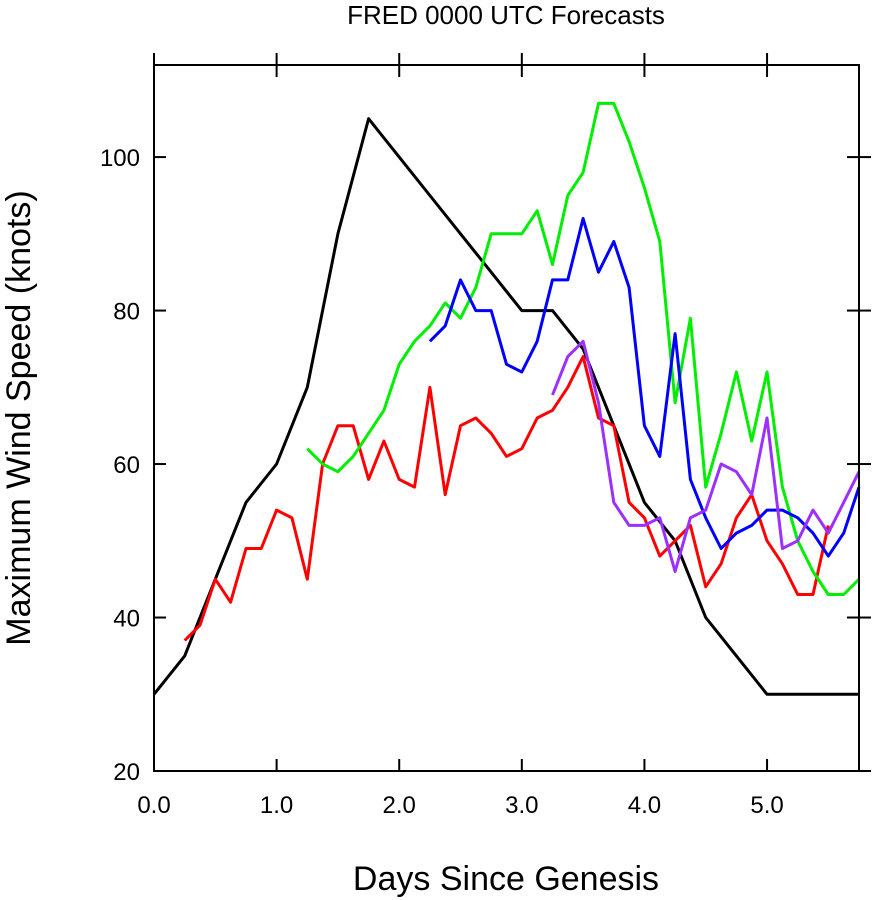  I want to click on x-axis-label: Days Since Genesis, so click(506, 879).